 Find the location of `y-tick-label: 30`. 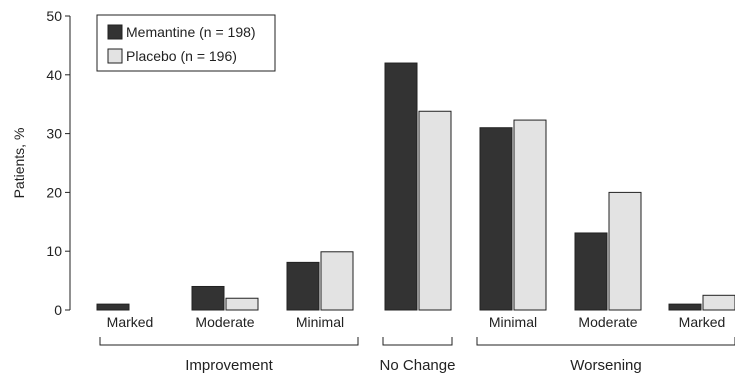

y-tick-label: 30 is located at coordinates (54, 134).